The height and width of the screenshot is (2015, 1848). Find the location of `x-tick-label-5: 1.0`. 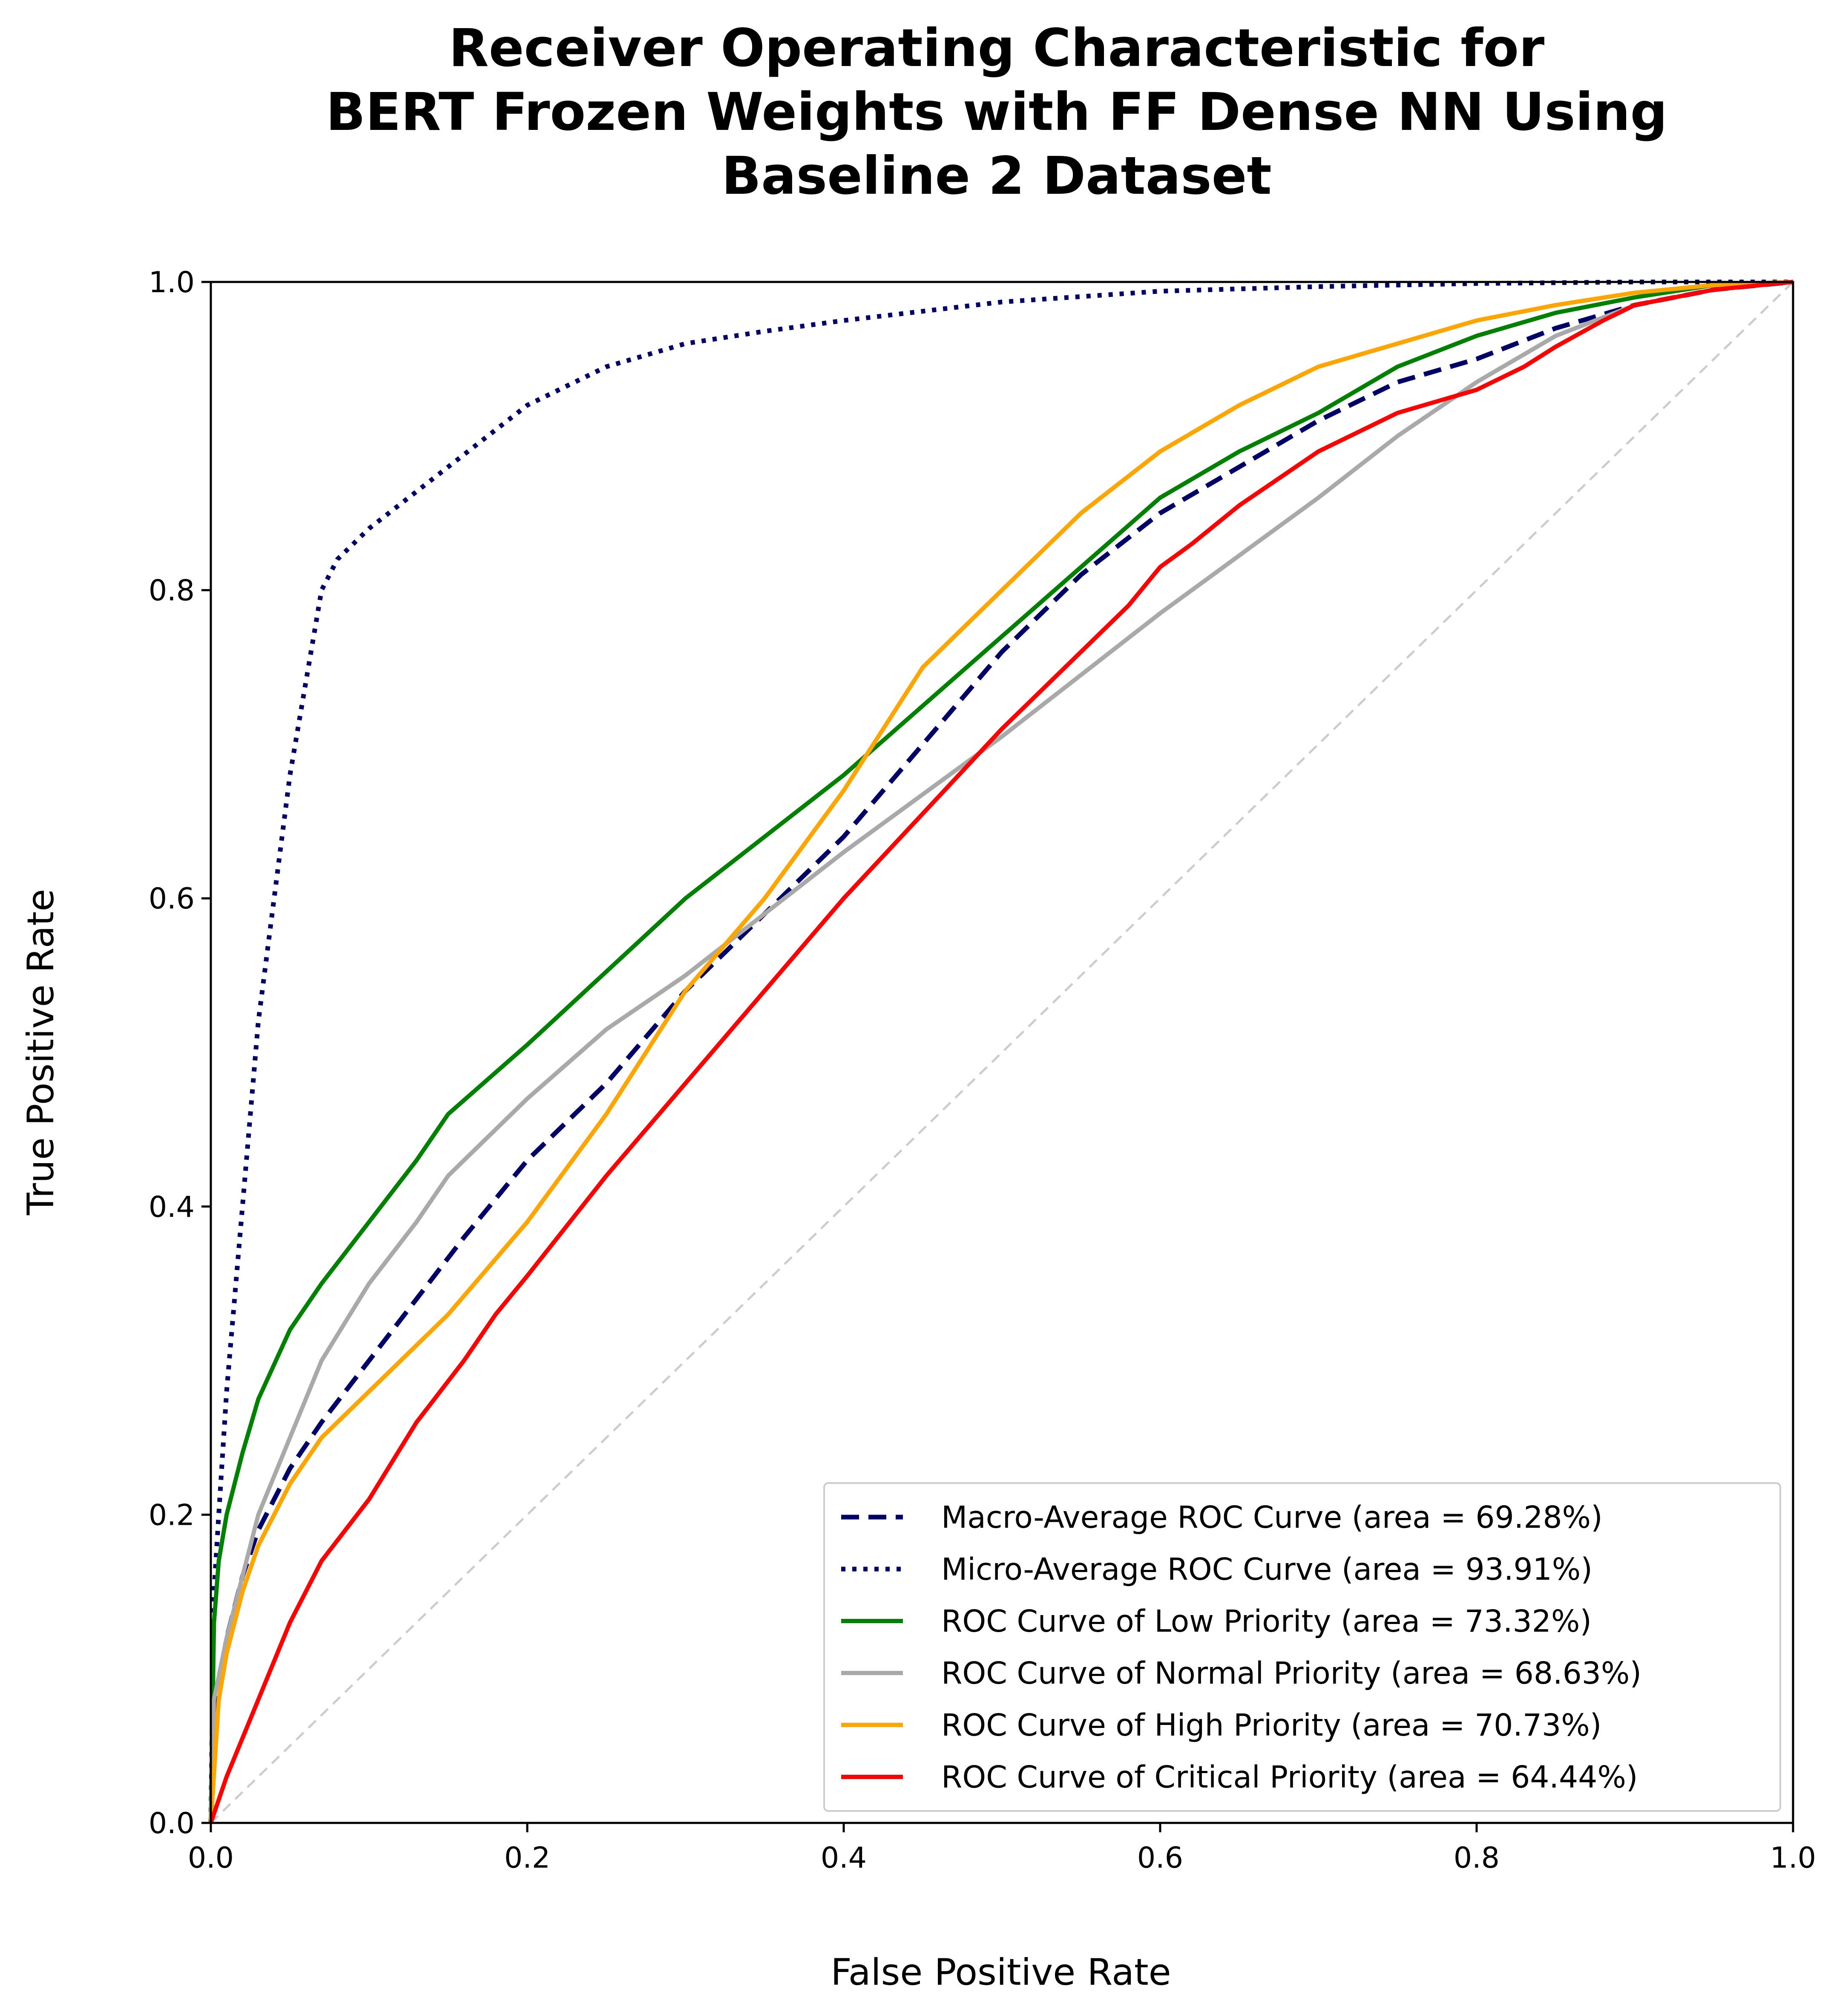

x-tick-label-5: 1.0 is located at coordinates (1793, 1858).